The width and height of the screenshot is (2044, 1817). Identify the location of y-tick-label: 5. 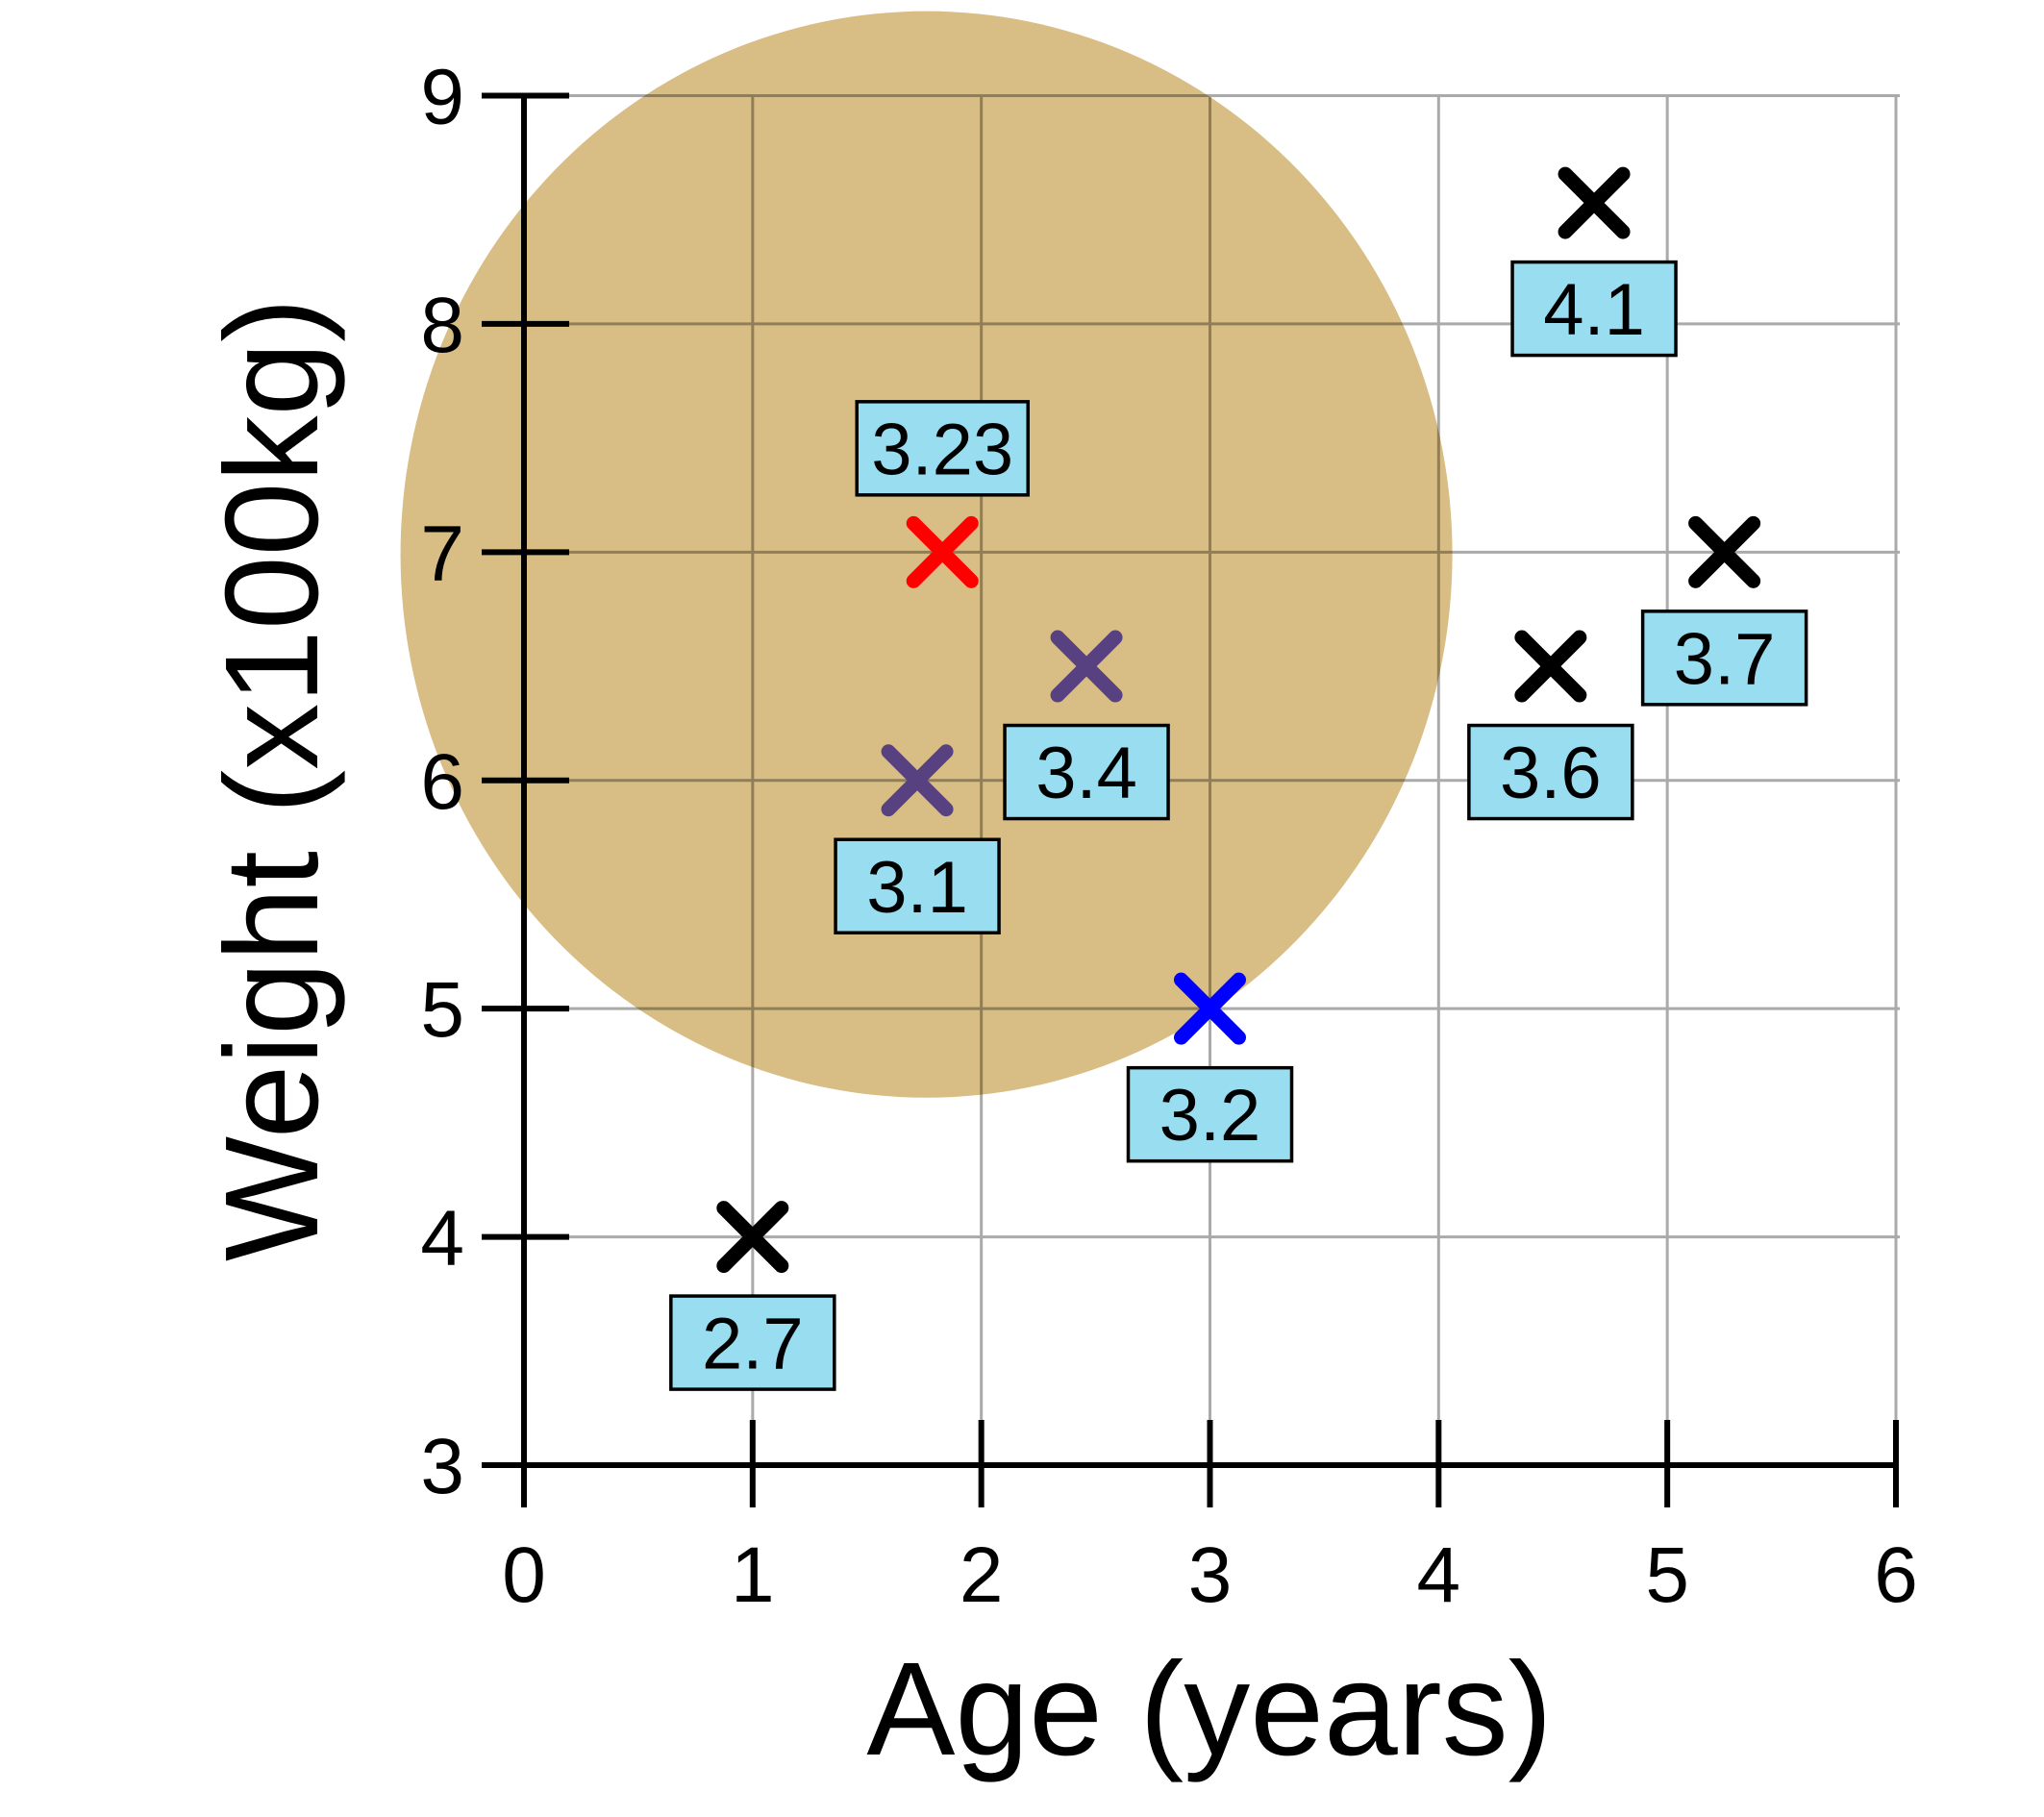
(442, 1010).